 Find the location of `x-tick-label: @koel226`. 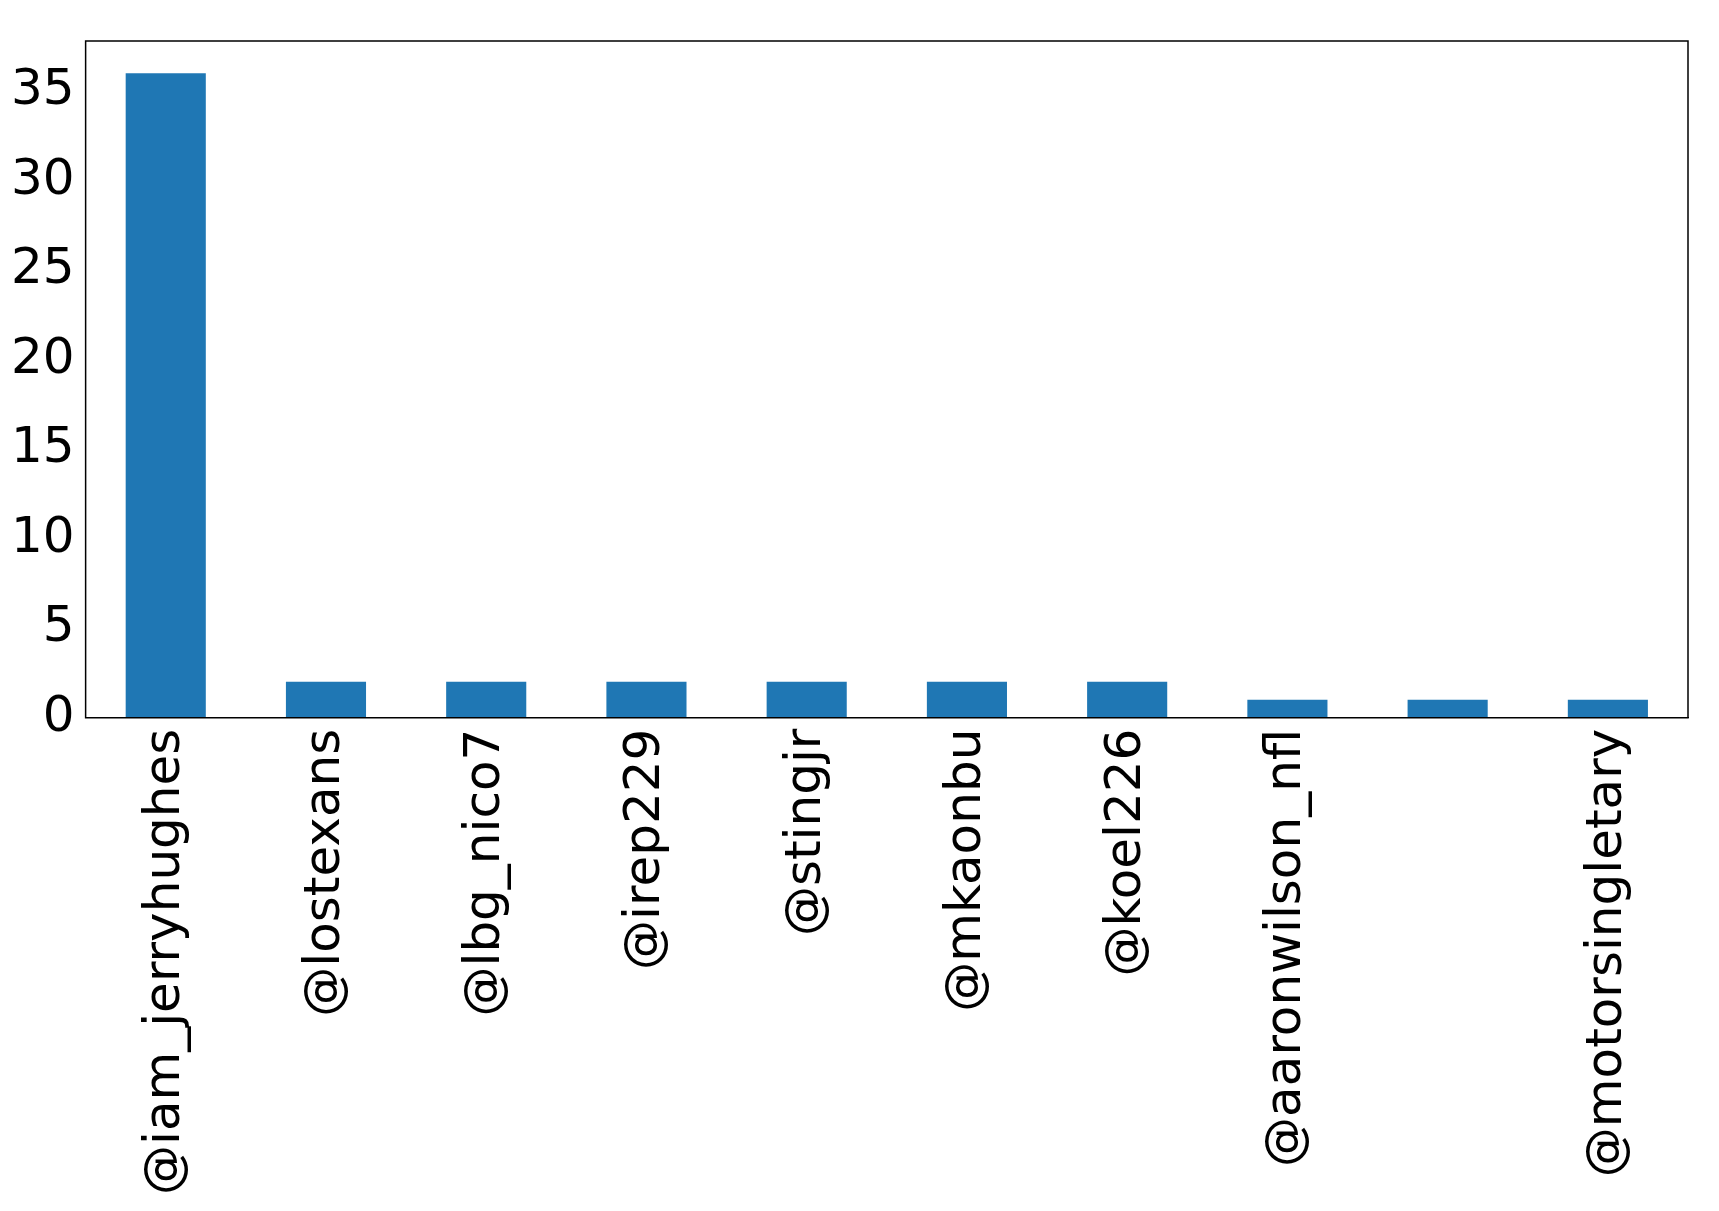

x-tick-label: @koel226 is located at coordinates (1123, 852).